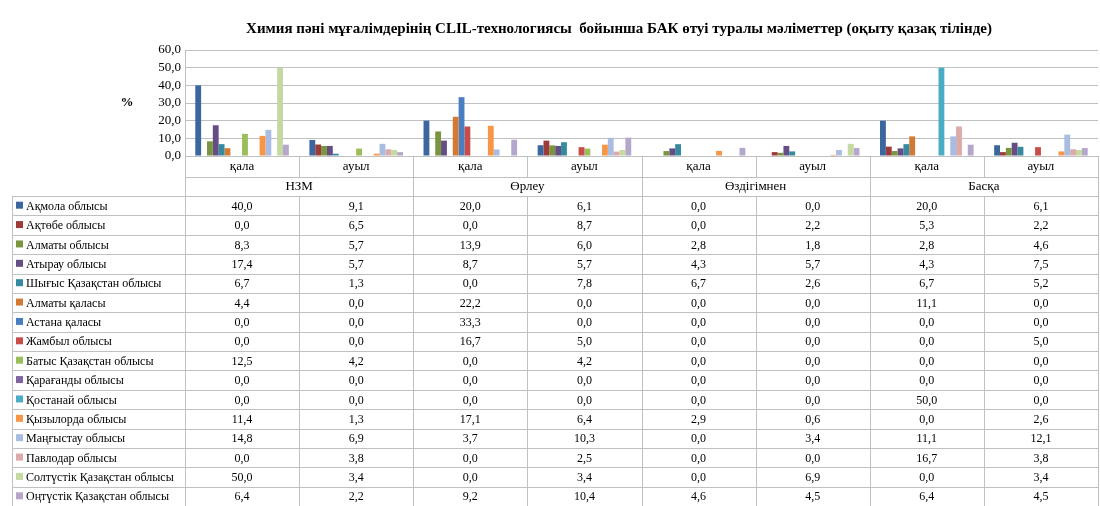 The height and width of the screenshot is (506, 1100). Describe the element at coordinates (242, 418) in the screenshot. I see `data-label: 11,4` at that location.